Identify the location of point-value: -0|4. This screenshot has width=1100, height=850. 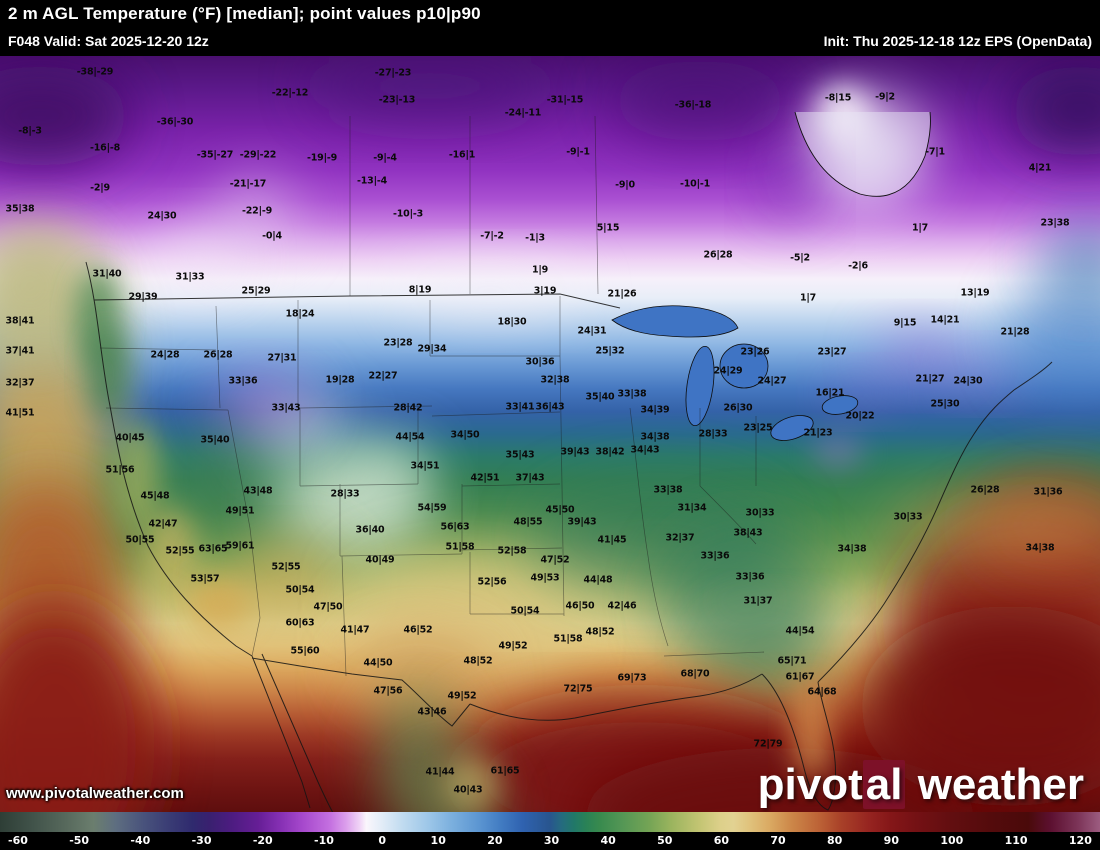
(272, 236).